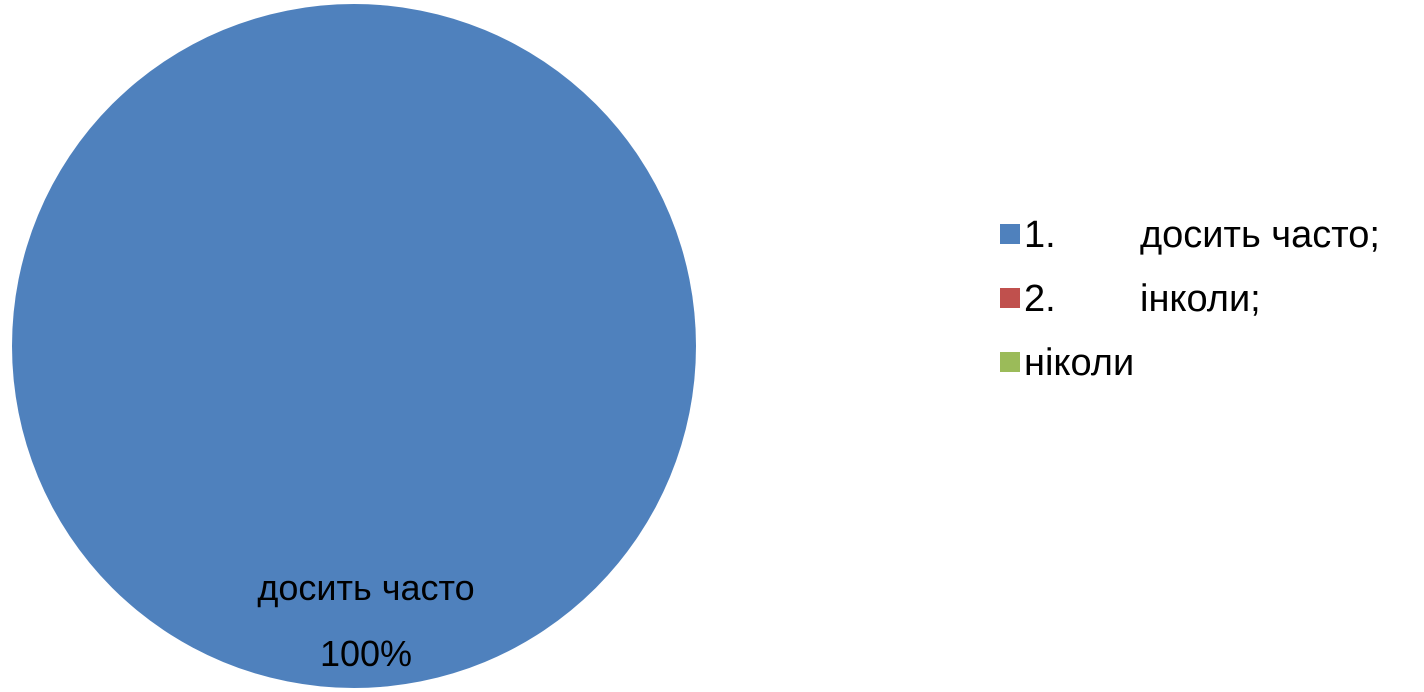 The image size is (1424, 692). I want to click on legend: 1. досить часто; 2. інколи;ніколи, so click(1190, 299).